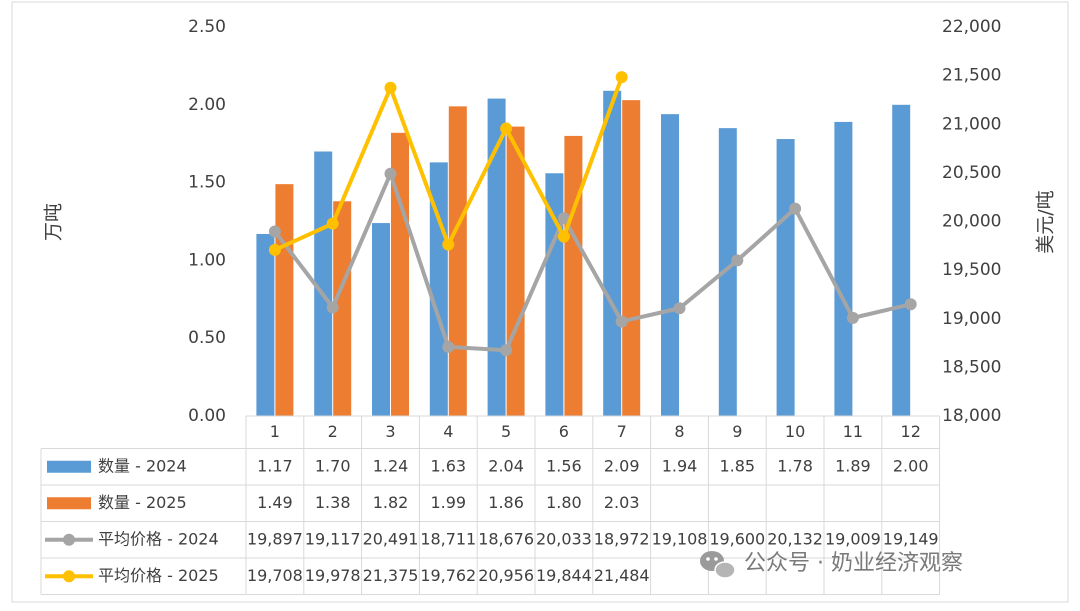 The image size is (1080, 611). What do you see at coordinates (901, 260) in the screenshot?
I see `bar-数量-2024-12` at bounding box center [901, 260].